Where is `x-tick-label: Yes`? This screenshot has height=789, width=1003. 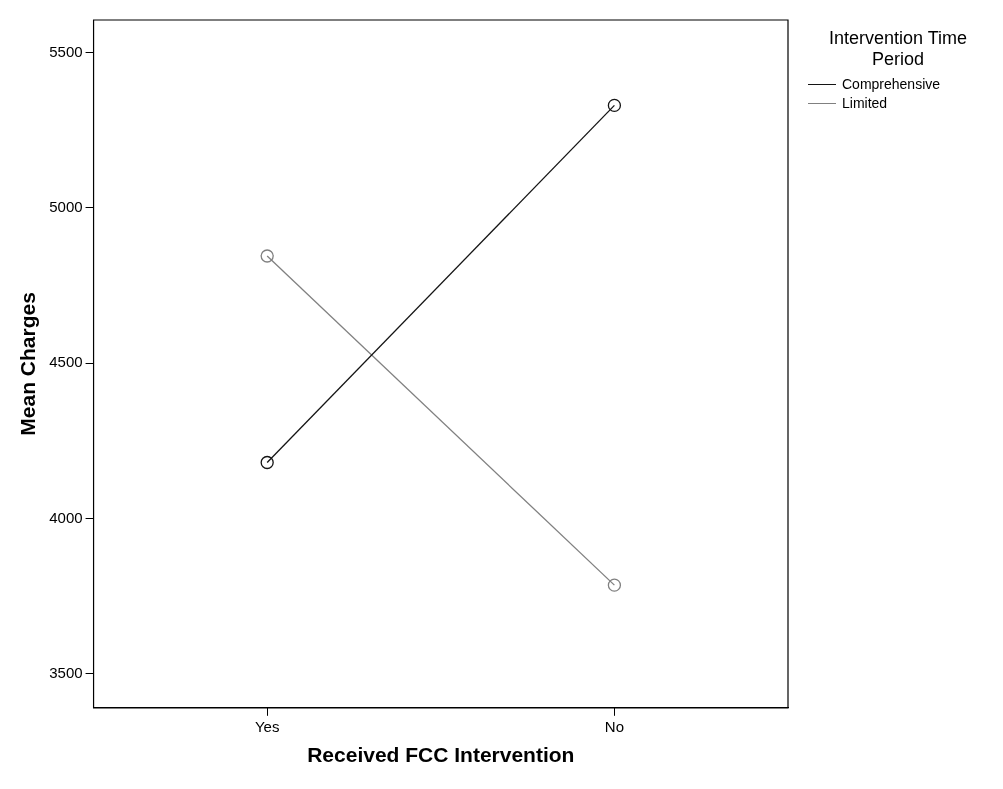
x-tick-label: Yes is located at coordinates (267, 726).